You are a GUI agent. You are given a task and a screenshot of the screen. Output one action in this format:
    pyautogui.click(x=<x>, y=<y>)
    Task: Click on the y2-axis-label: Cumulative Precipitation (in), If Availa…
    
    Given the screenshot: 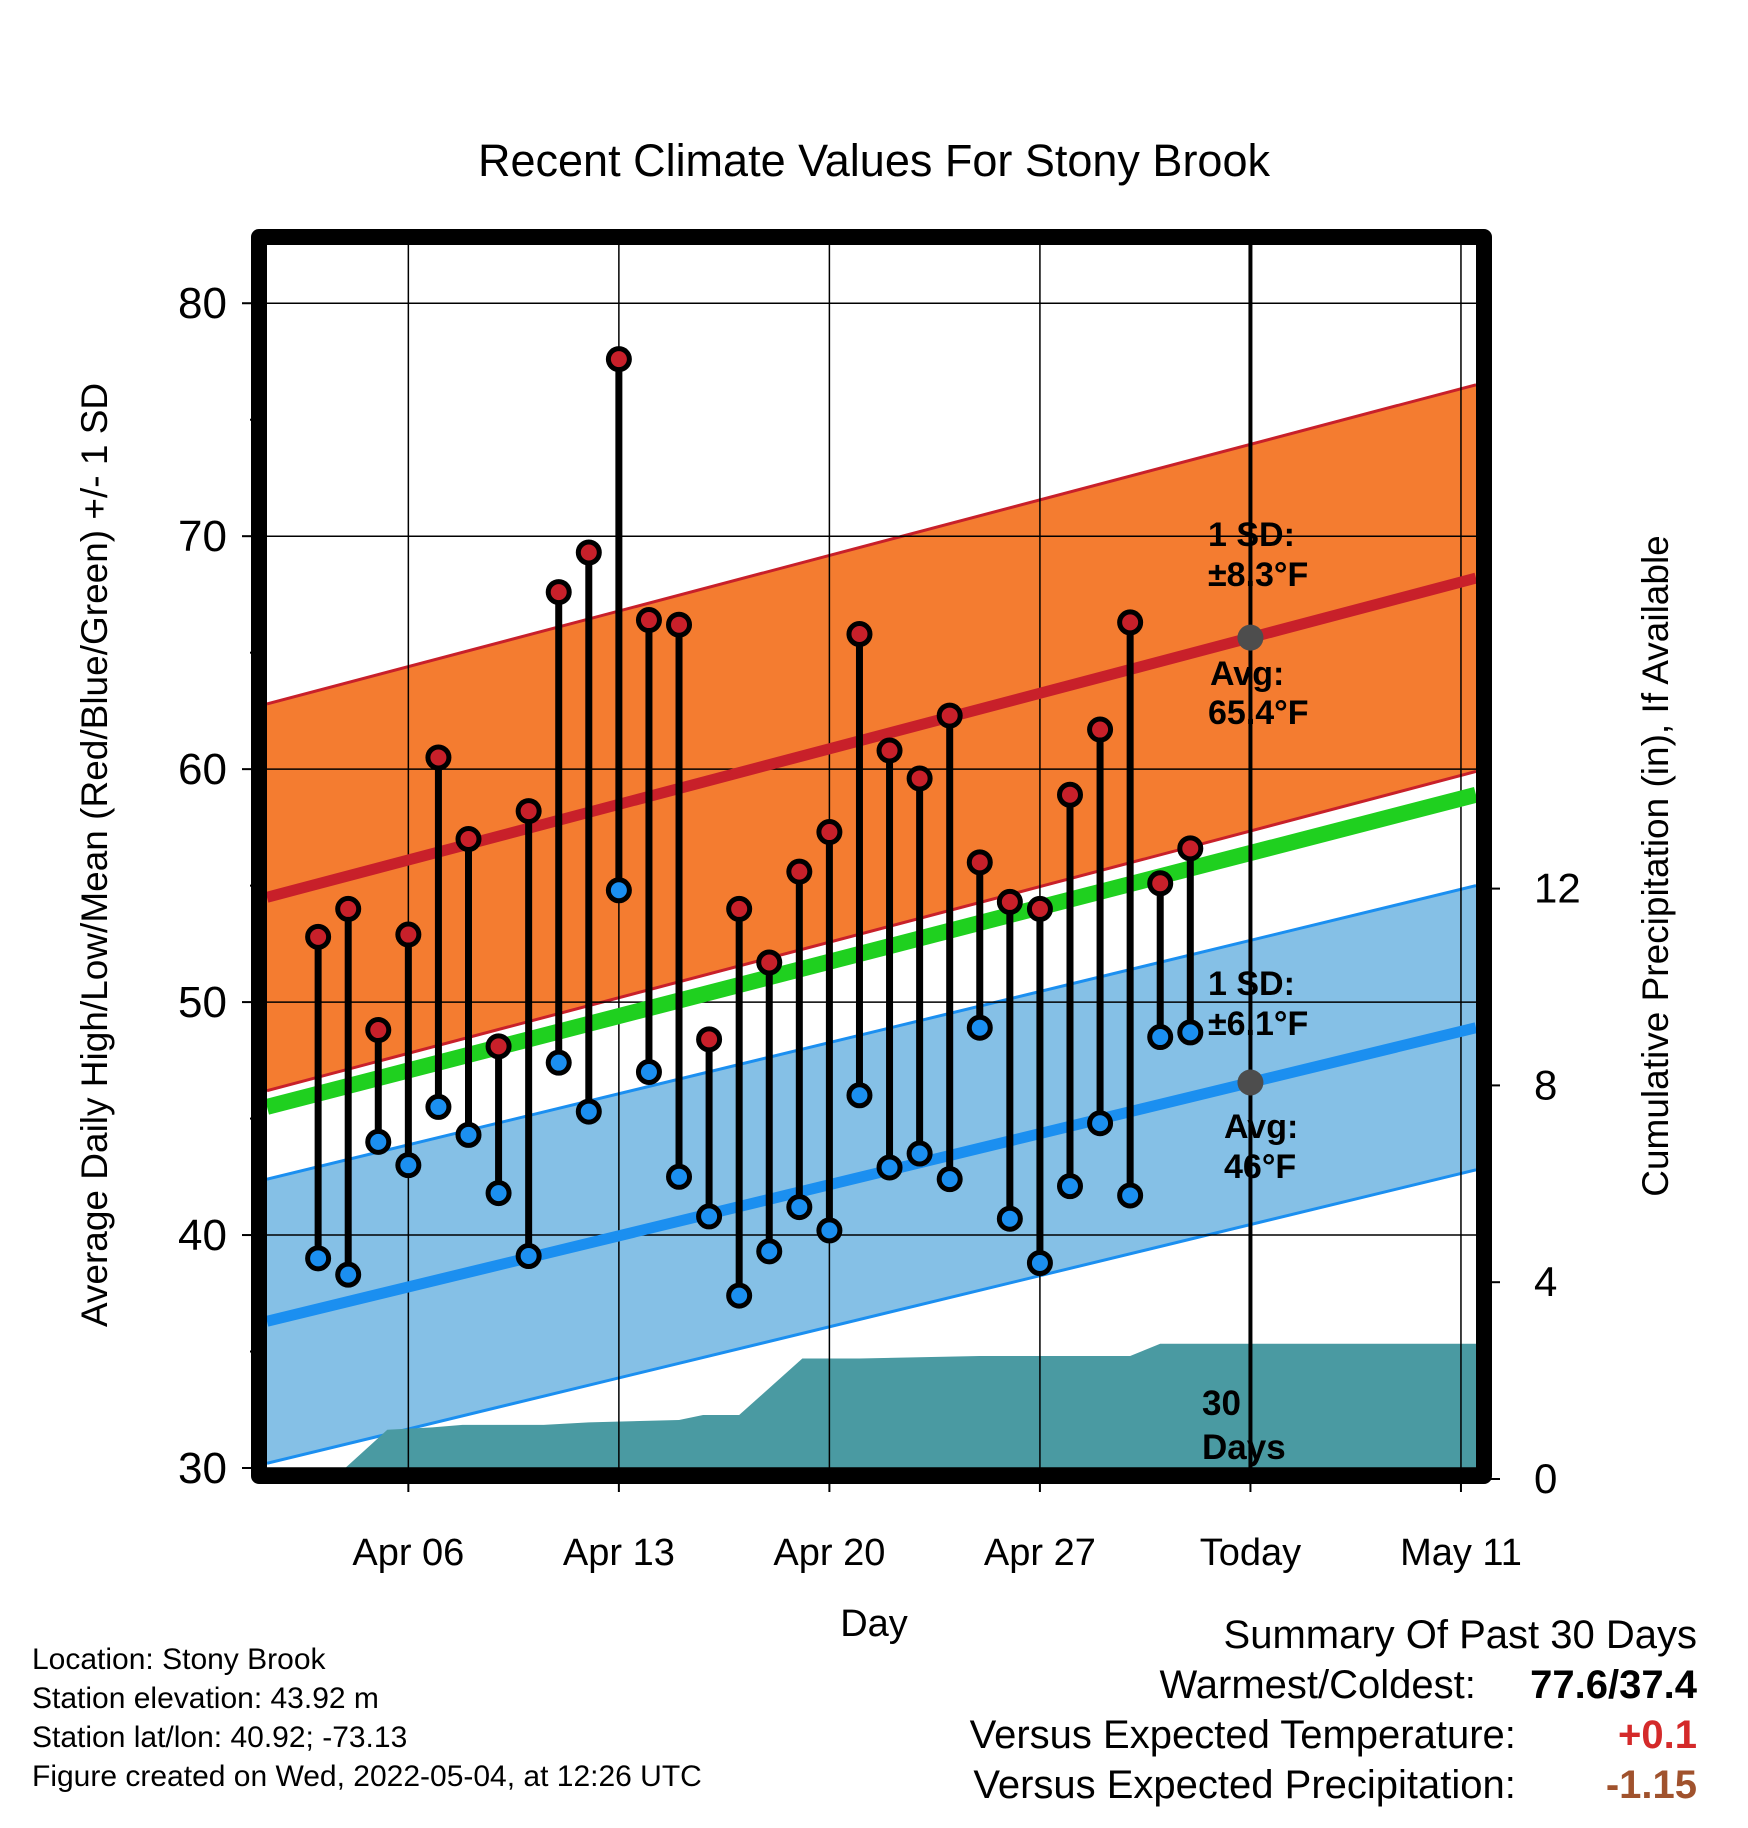 What is the action you would take?
    pyautogui.click(x=1655, y=866)
    